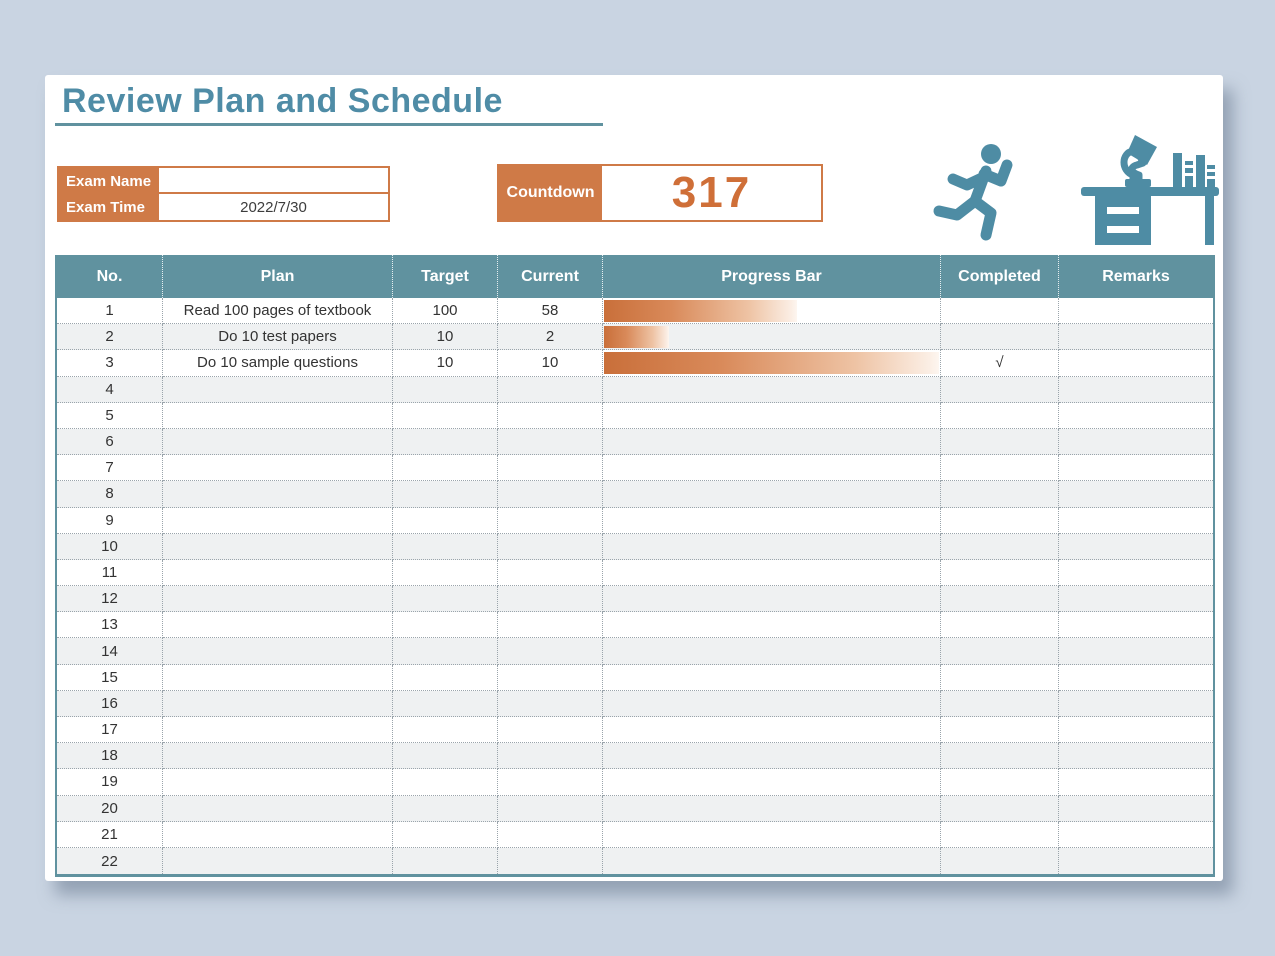  What do you see at coordinates (272, 181) in the screenshot?
I see `exam-name-value-cell` at bounding box center [272, 181].